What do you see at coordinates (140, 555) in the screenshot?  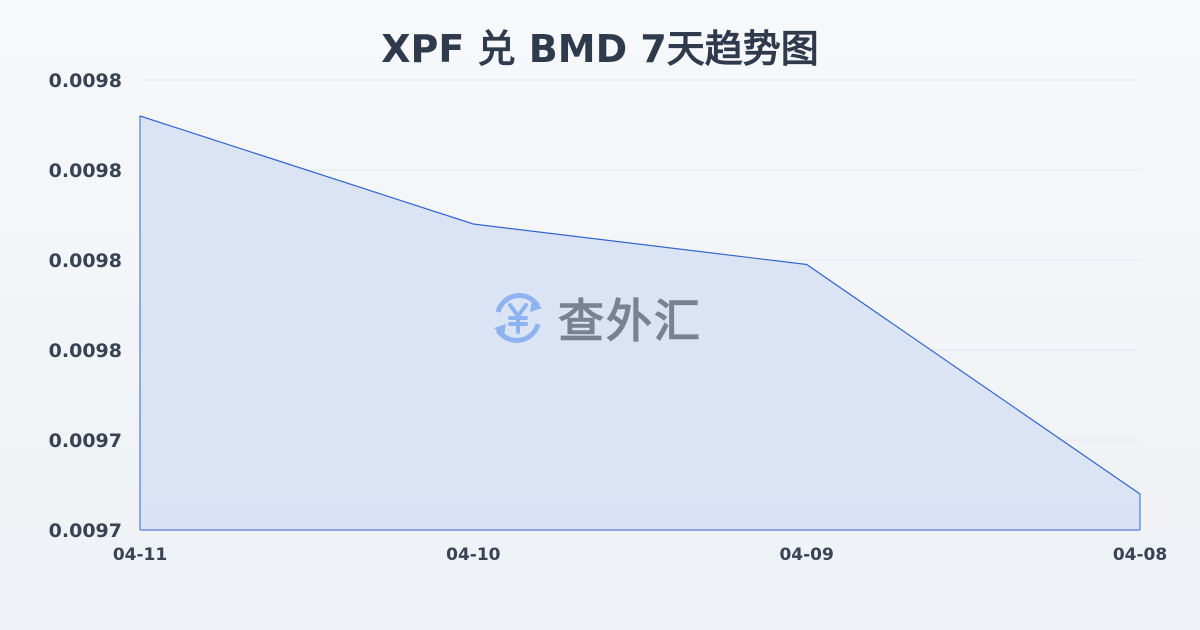 I see `x-tick-label: 04-11` at bounding box center [140, 555].